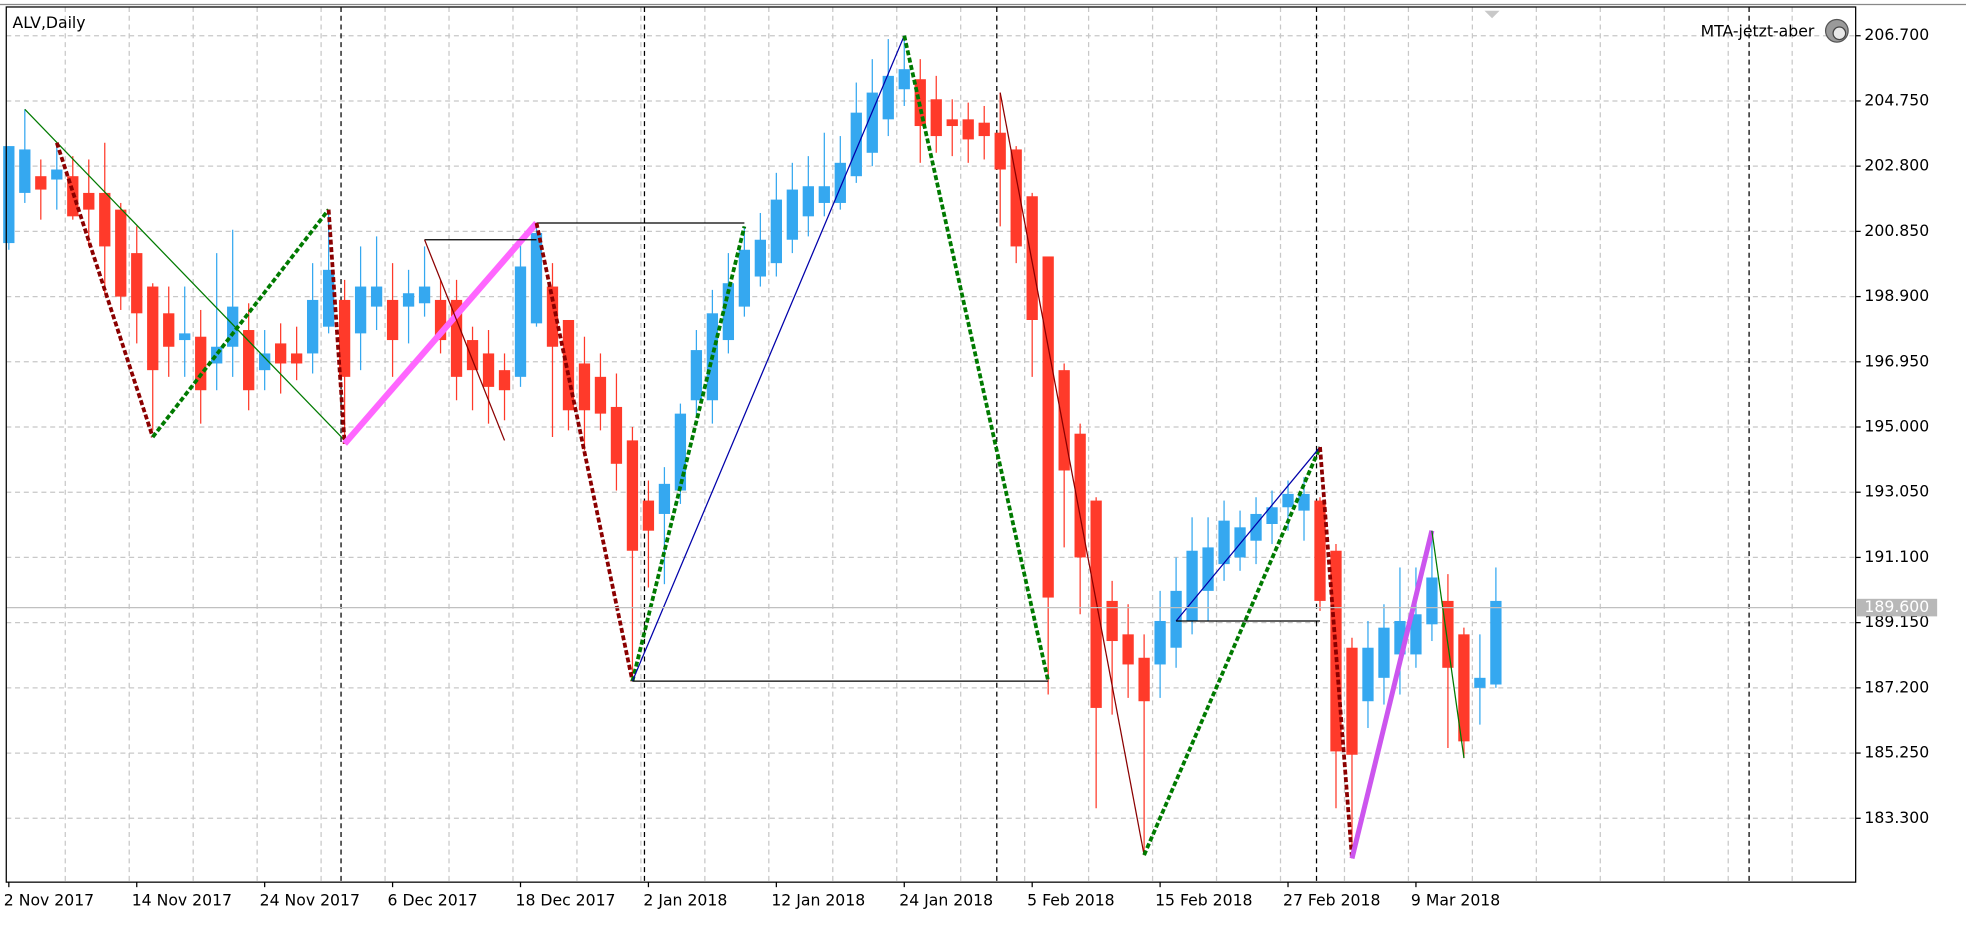  Describe the element at coordinates (1896, 34) in the screenshot. I see `y-tick-label: 206.700` at that location.